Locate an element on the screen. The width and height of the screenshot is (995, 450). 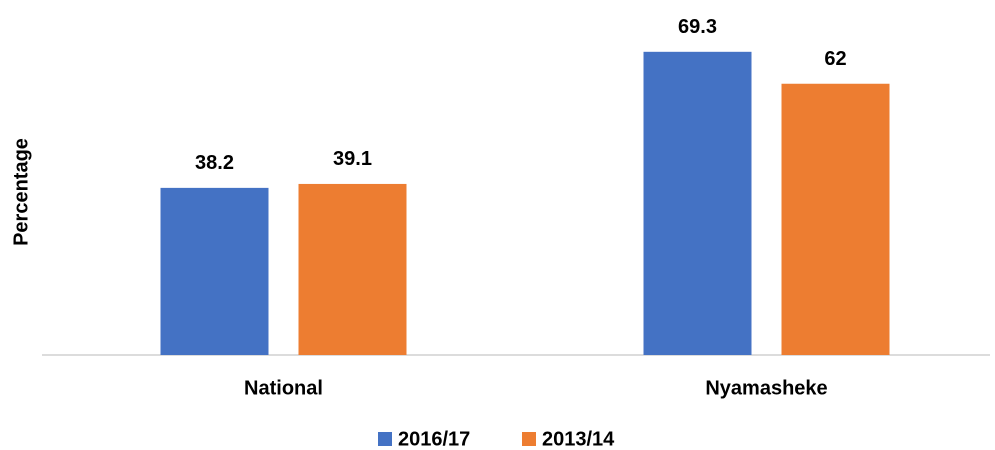
data-label: 38.2 is located at coordinates (214, 163).